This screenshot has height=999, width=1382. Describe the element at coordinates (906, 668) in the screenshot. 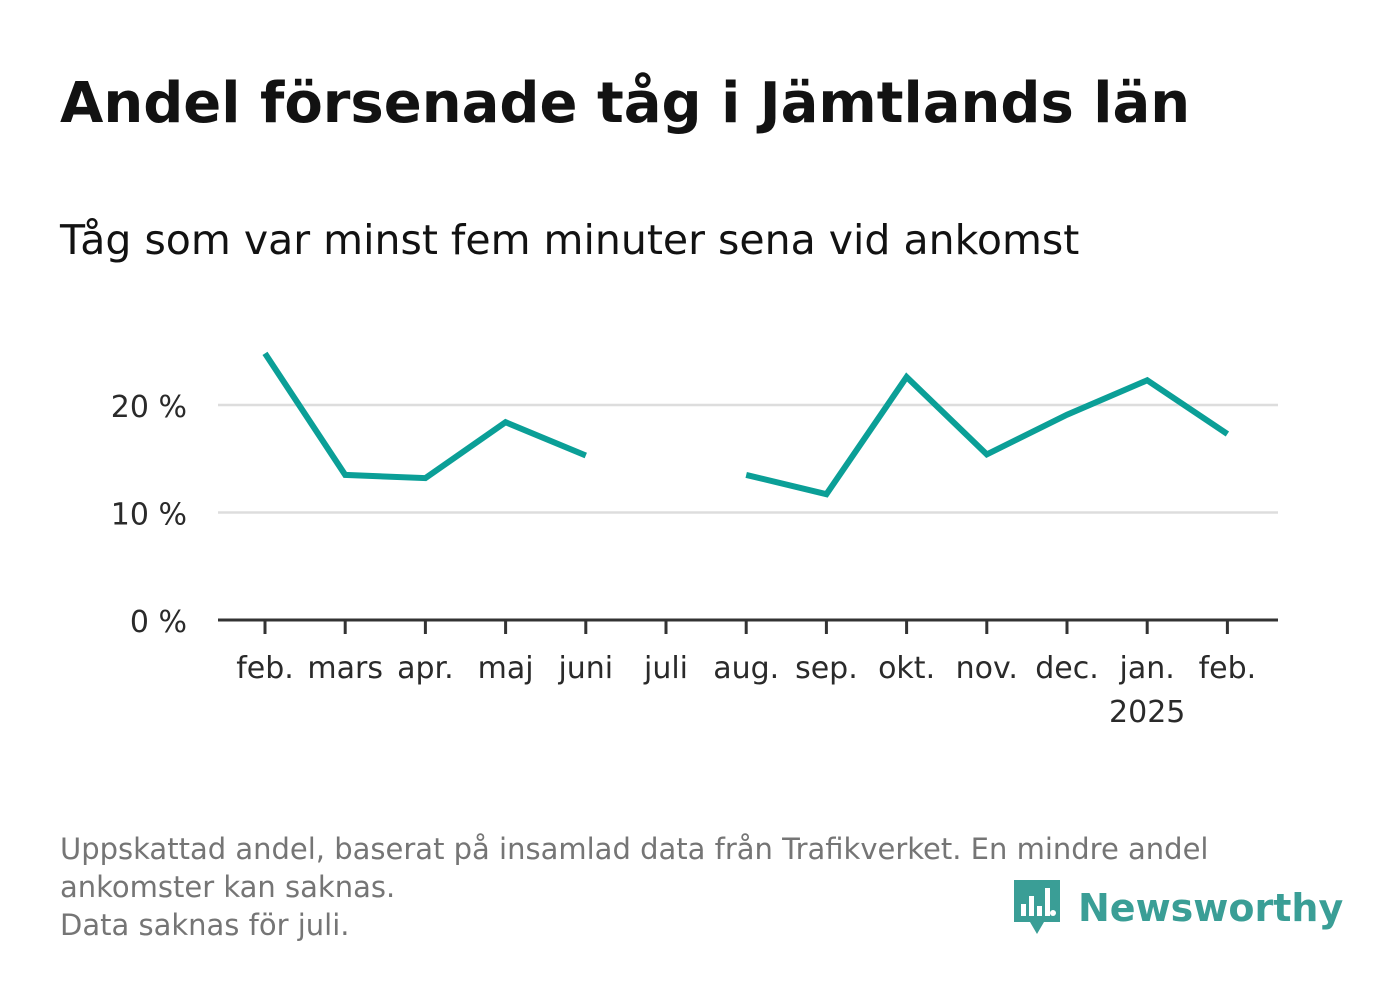

I see `x-tick-label: okt.` at that location.